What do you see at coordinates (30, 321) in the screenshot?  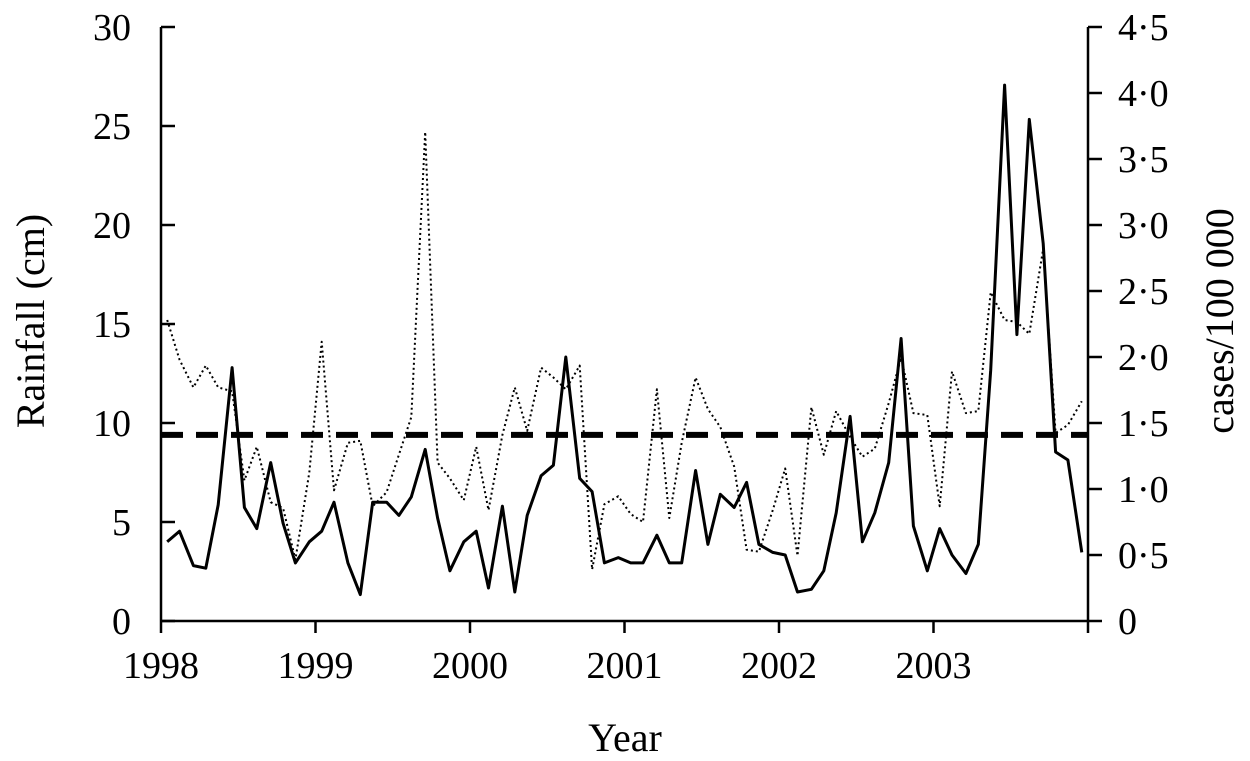 I see `left-y-axis-title: Rainfall (cm)` at bounding box center [30, 321].